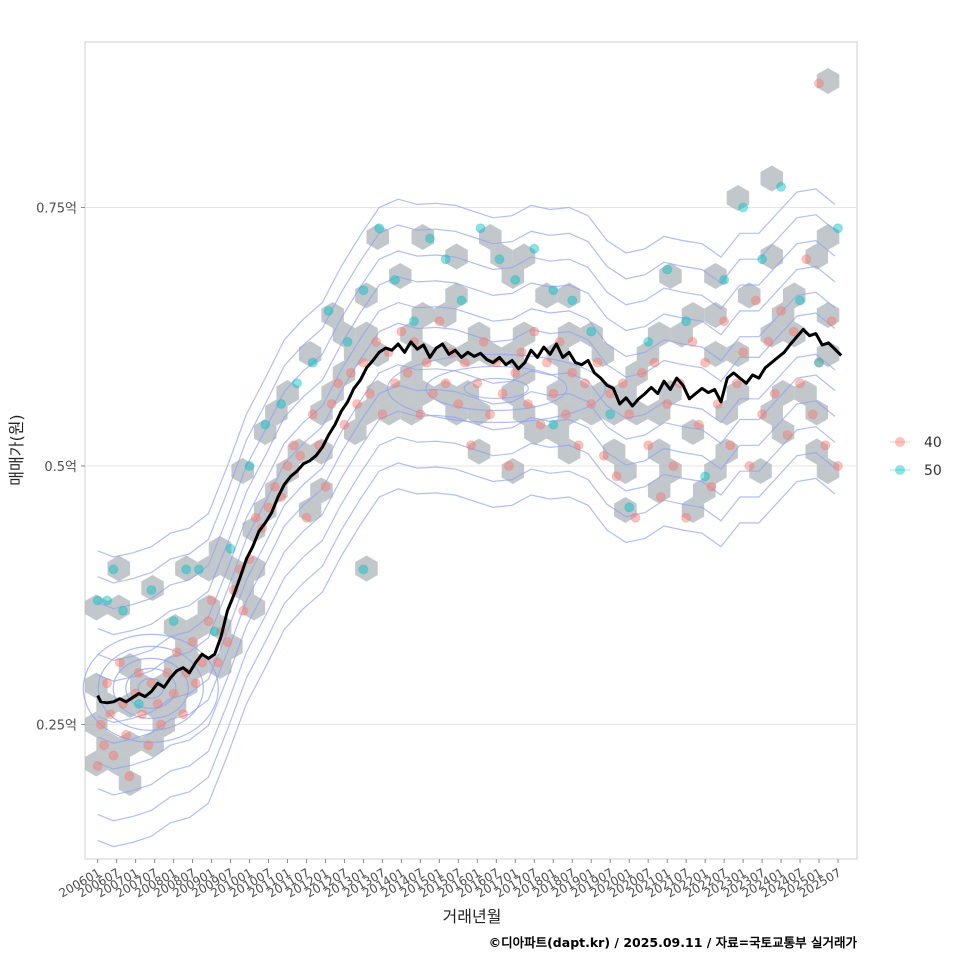 The image size is (960, 960). I want to click on legend: 40 50, so click(916, 457).